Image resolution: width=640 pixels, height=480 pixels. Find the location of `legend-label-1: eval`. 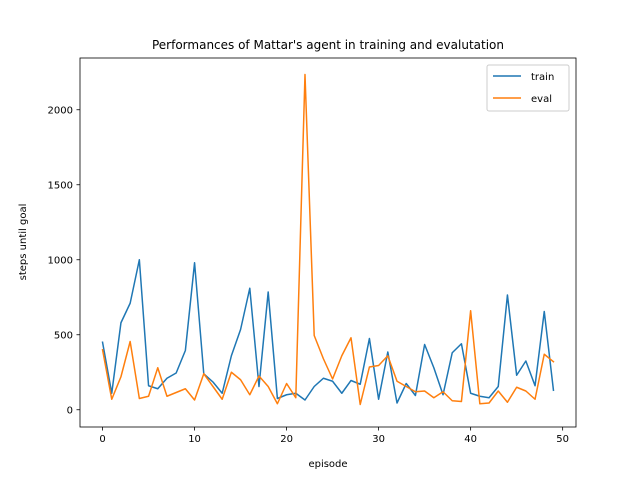

legend-label-1: eval is located at coordinates (541, 99).